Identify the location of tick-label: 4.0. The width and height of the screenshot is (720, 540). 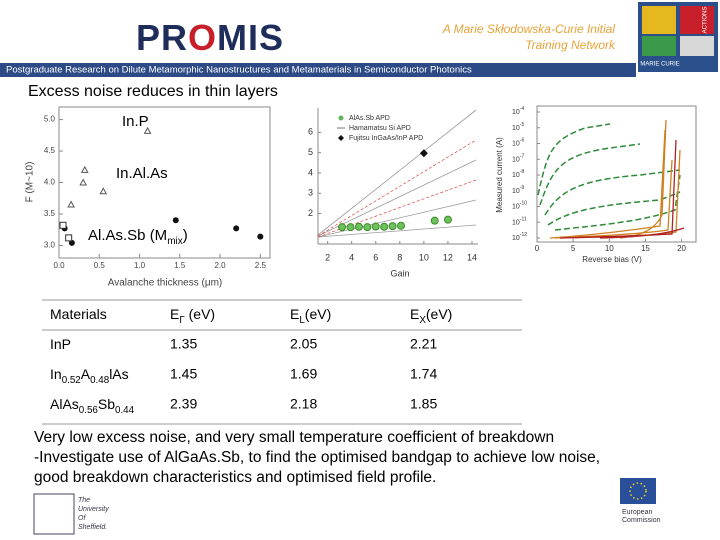
(50, 182).